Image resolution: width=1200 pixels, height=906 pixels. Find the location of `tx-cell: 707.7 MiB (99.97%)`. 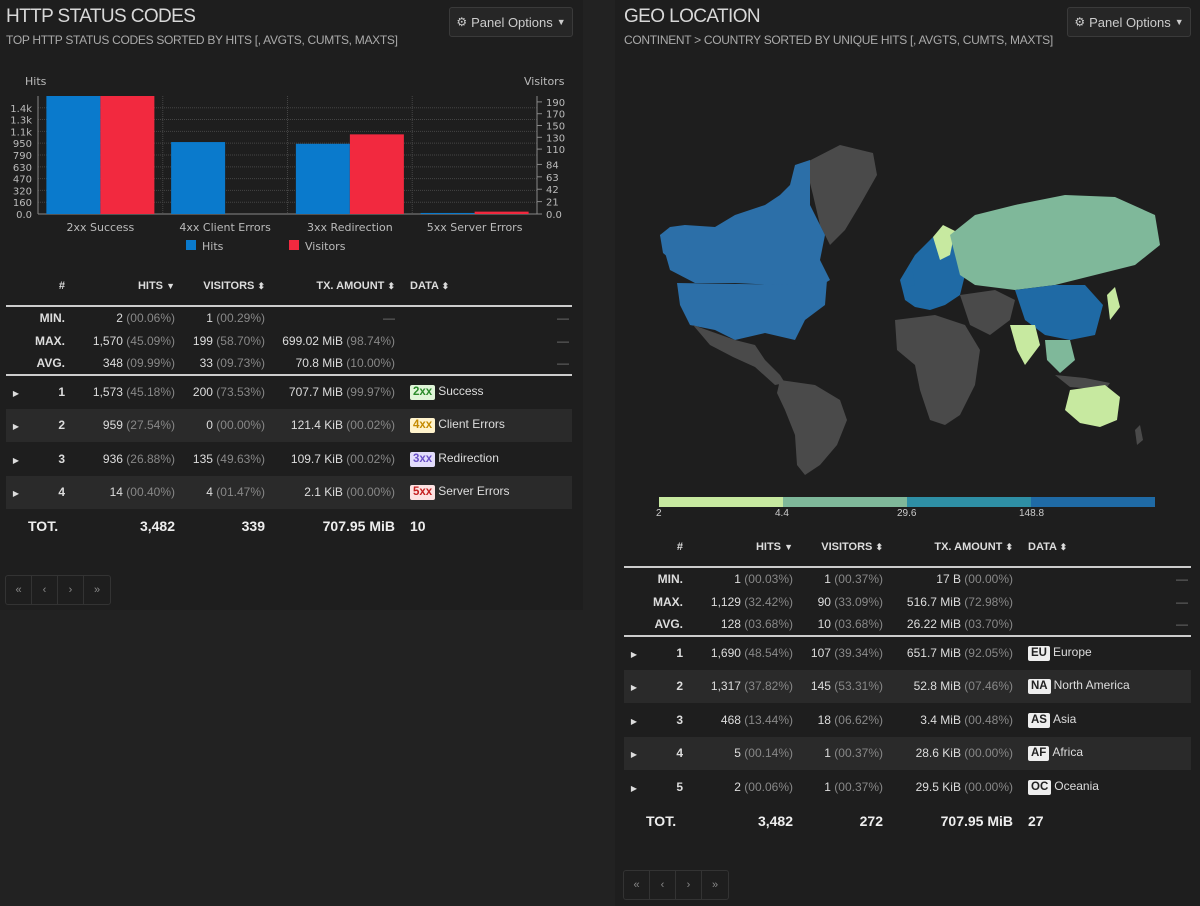

tx-cell: 707.7 MiB (99.97%) is located at coordinates (333, 392).